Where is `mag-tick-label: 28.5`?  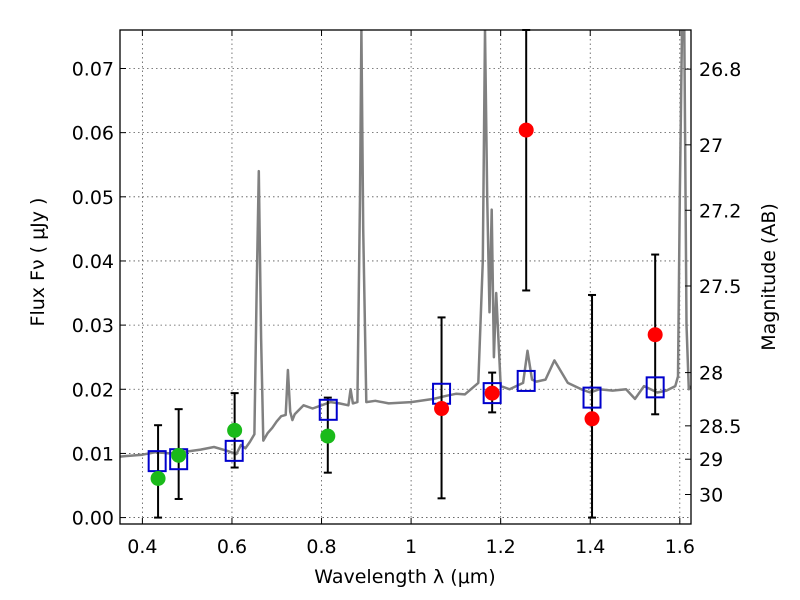 mag-tick-label: 28.5 is located at coordinates (720, 427).